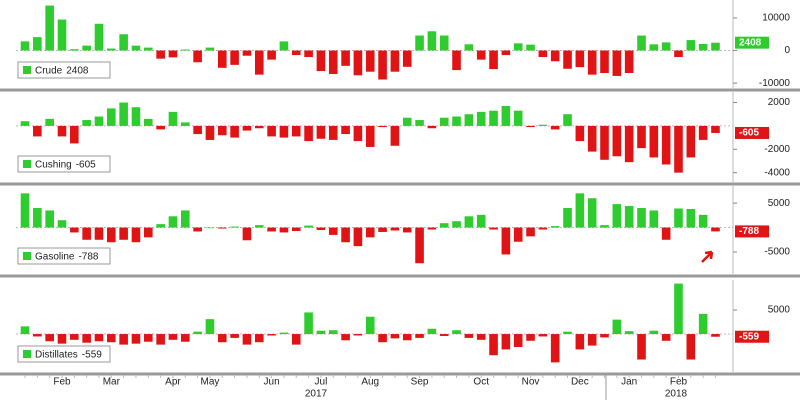  Describe the element at coordinates (420, 382) in the screenshot. I see `x-tick-label: Sep` at that location.